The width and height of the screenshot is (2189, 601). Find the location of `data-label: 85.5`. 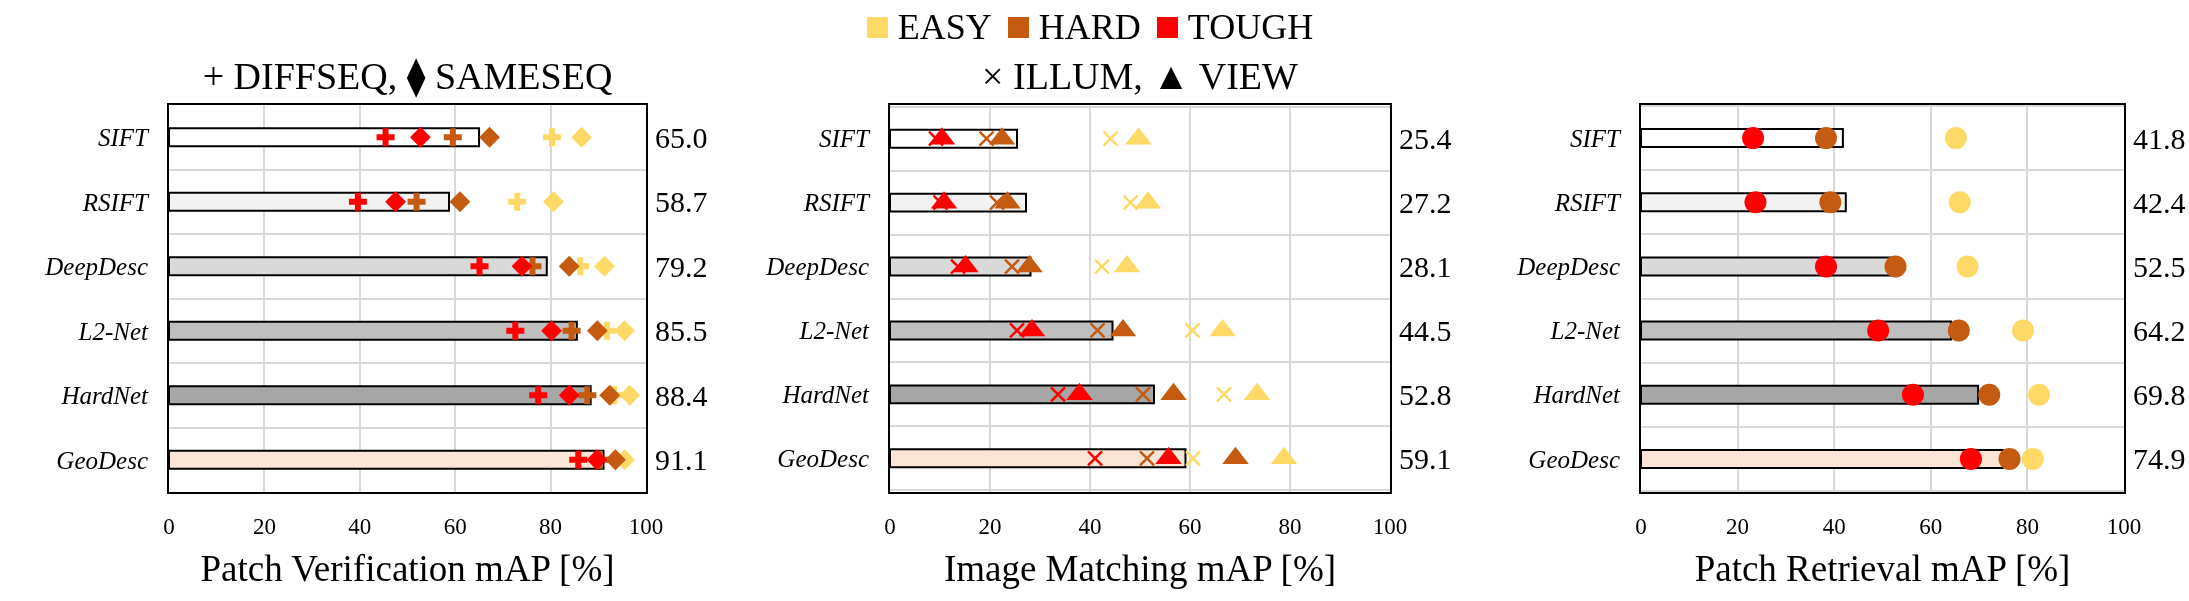

data-label: 85.5 is located at coordinates (681, 330).